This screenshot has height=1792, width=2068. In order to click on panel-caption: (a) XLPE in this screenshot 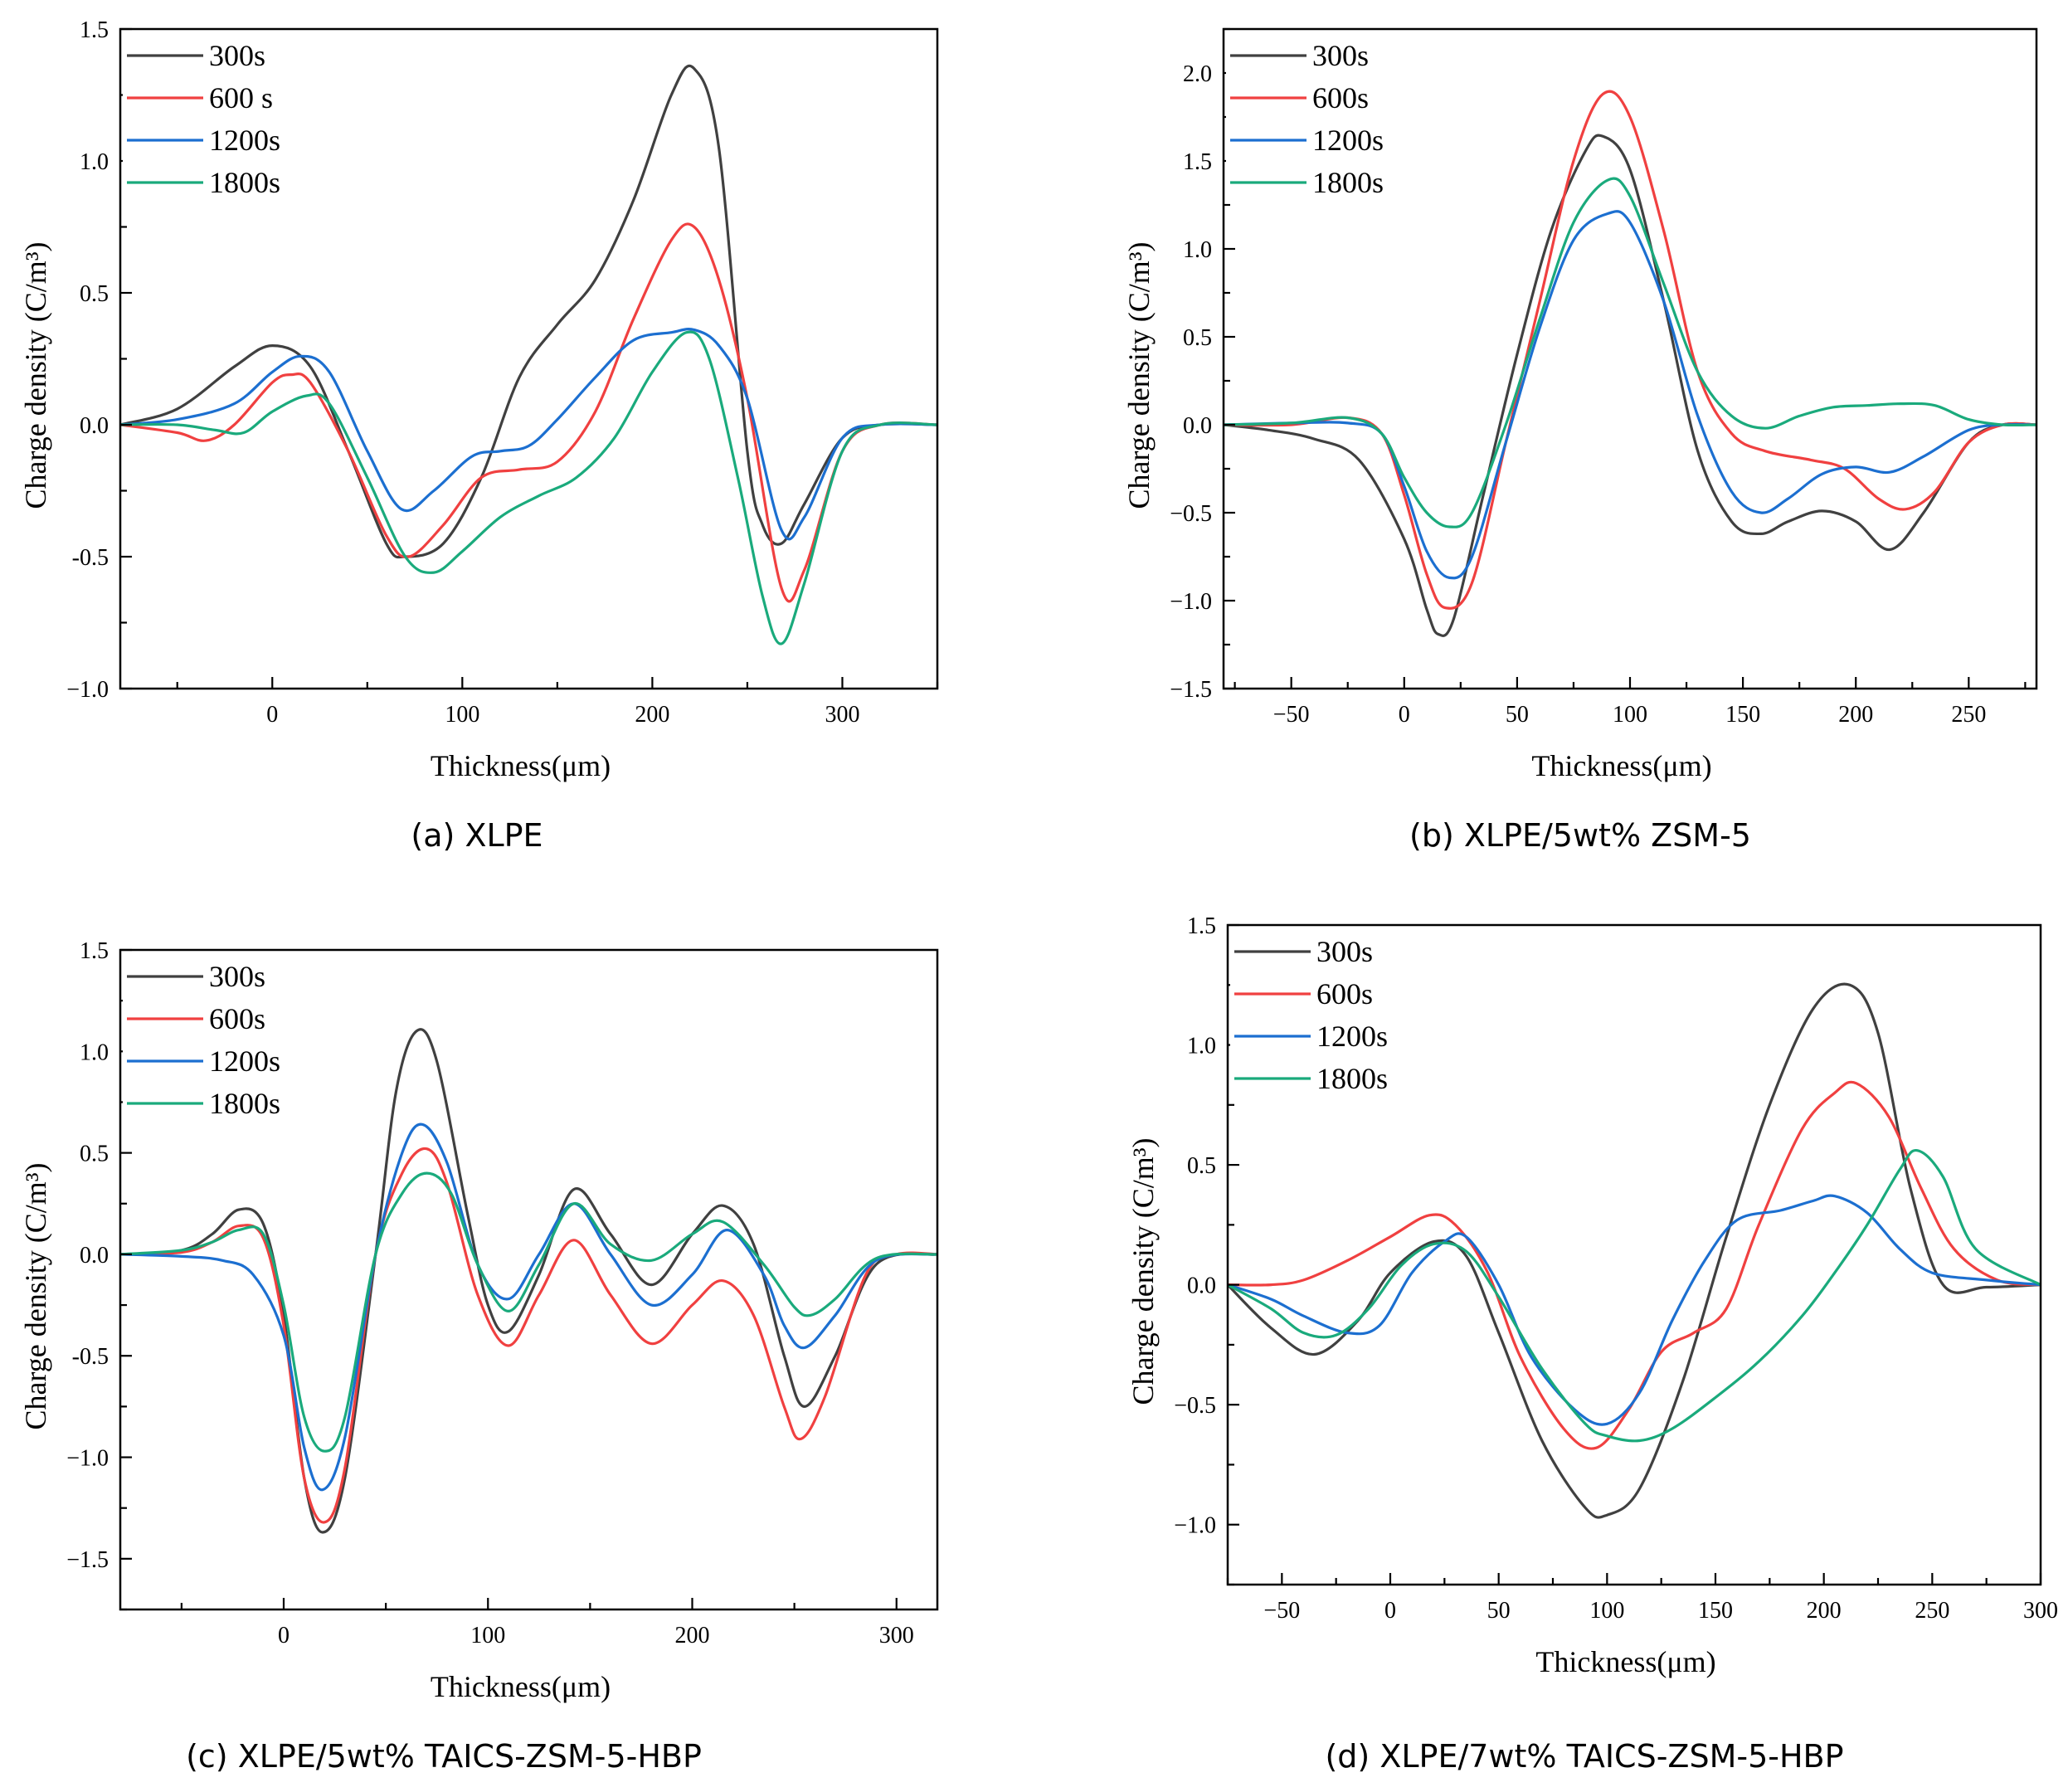, I will do `click(477, 835)`.